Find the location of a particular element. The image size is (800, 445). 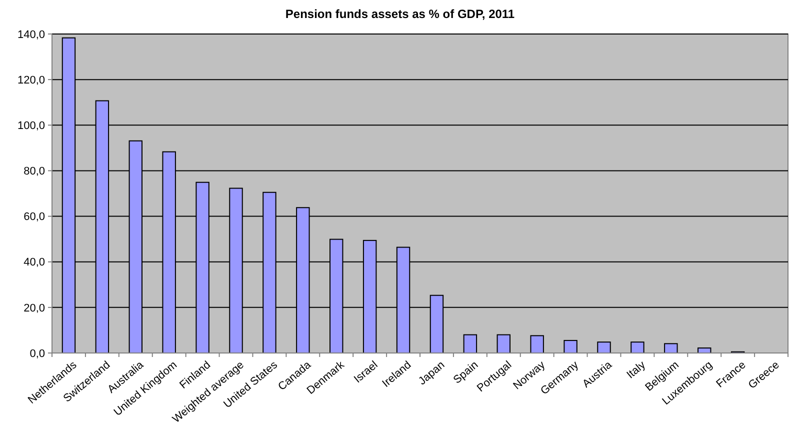

y-tick-label: 40,0 is located at coordinates (34, 262).